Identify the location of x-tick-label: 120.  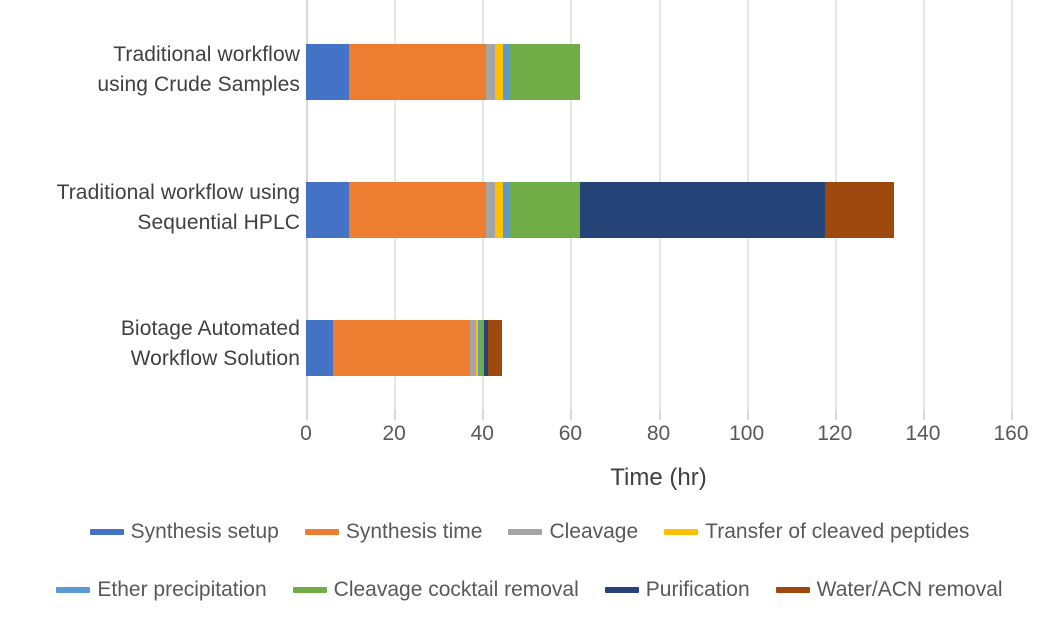
(835, 433).